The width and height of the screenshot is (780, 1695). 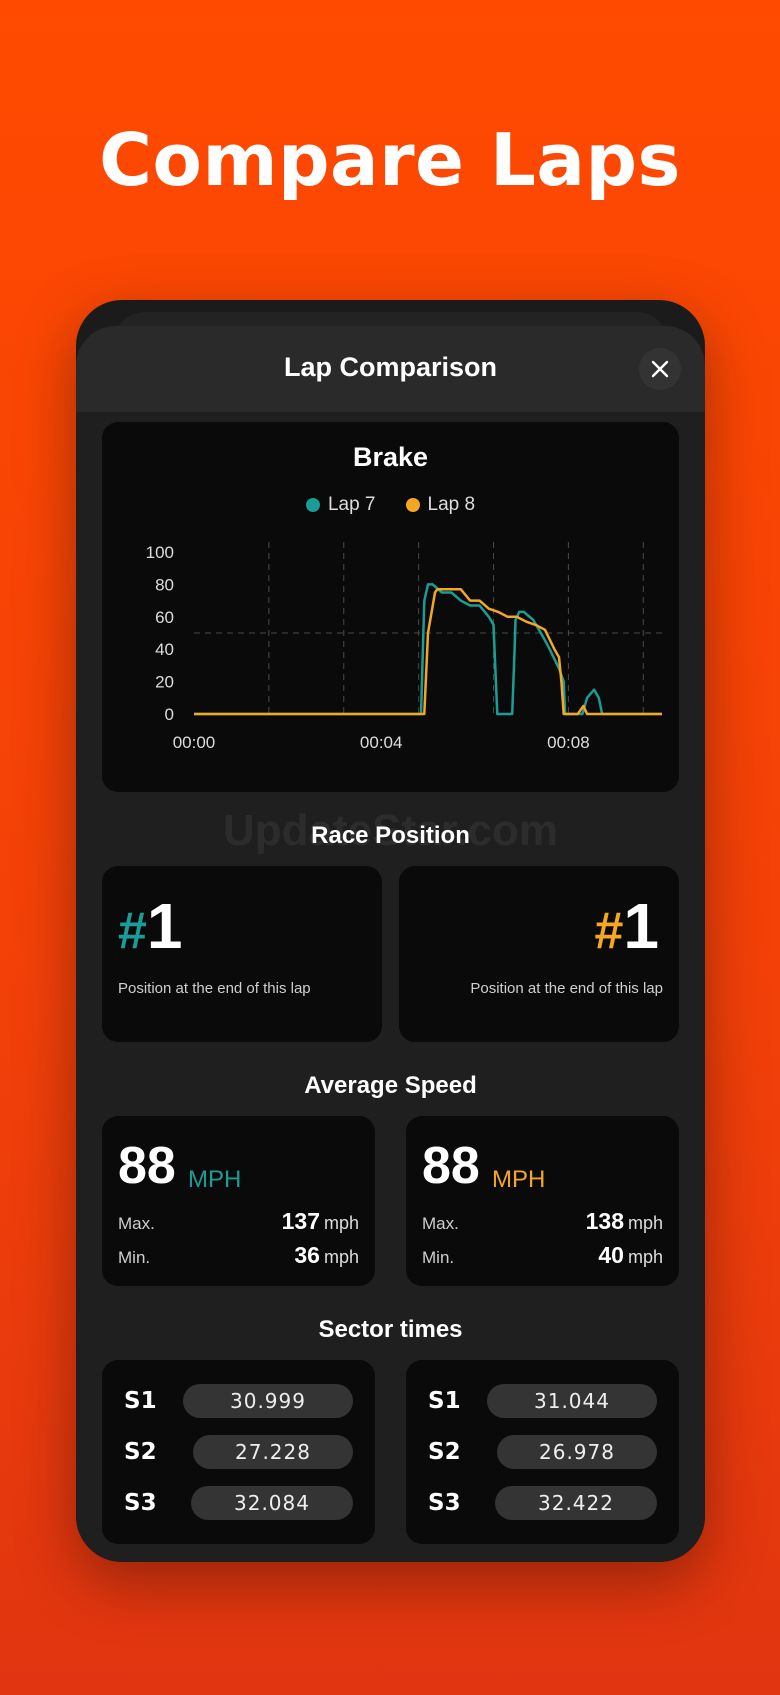 What do you see at coordinates (609, 931) in the screenshot?
I see `position-hash-lap8: #` at bounding box center [609, 931].